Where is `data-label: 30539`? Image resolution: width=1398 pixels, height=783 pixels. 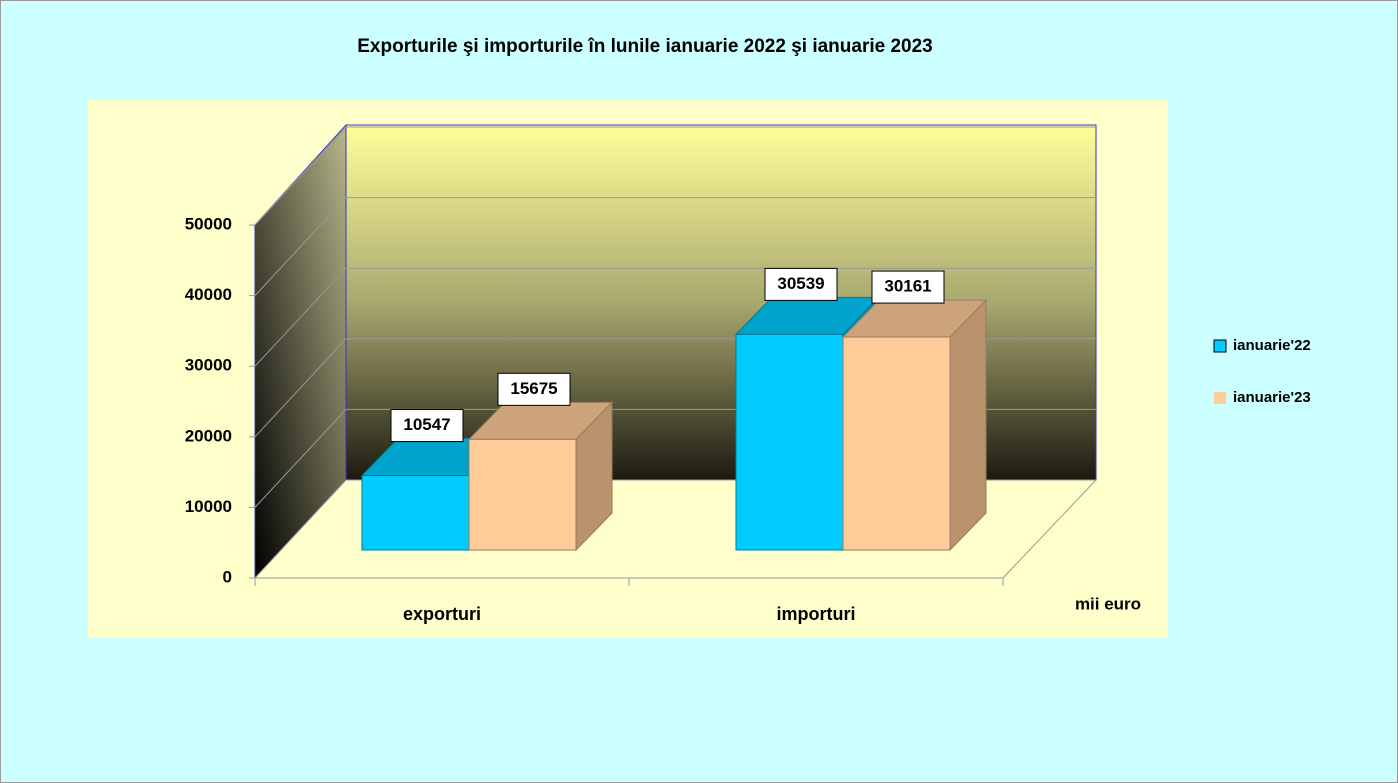
data-label: 30539 is located at coordinates (800, 283).